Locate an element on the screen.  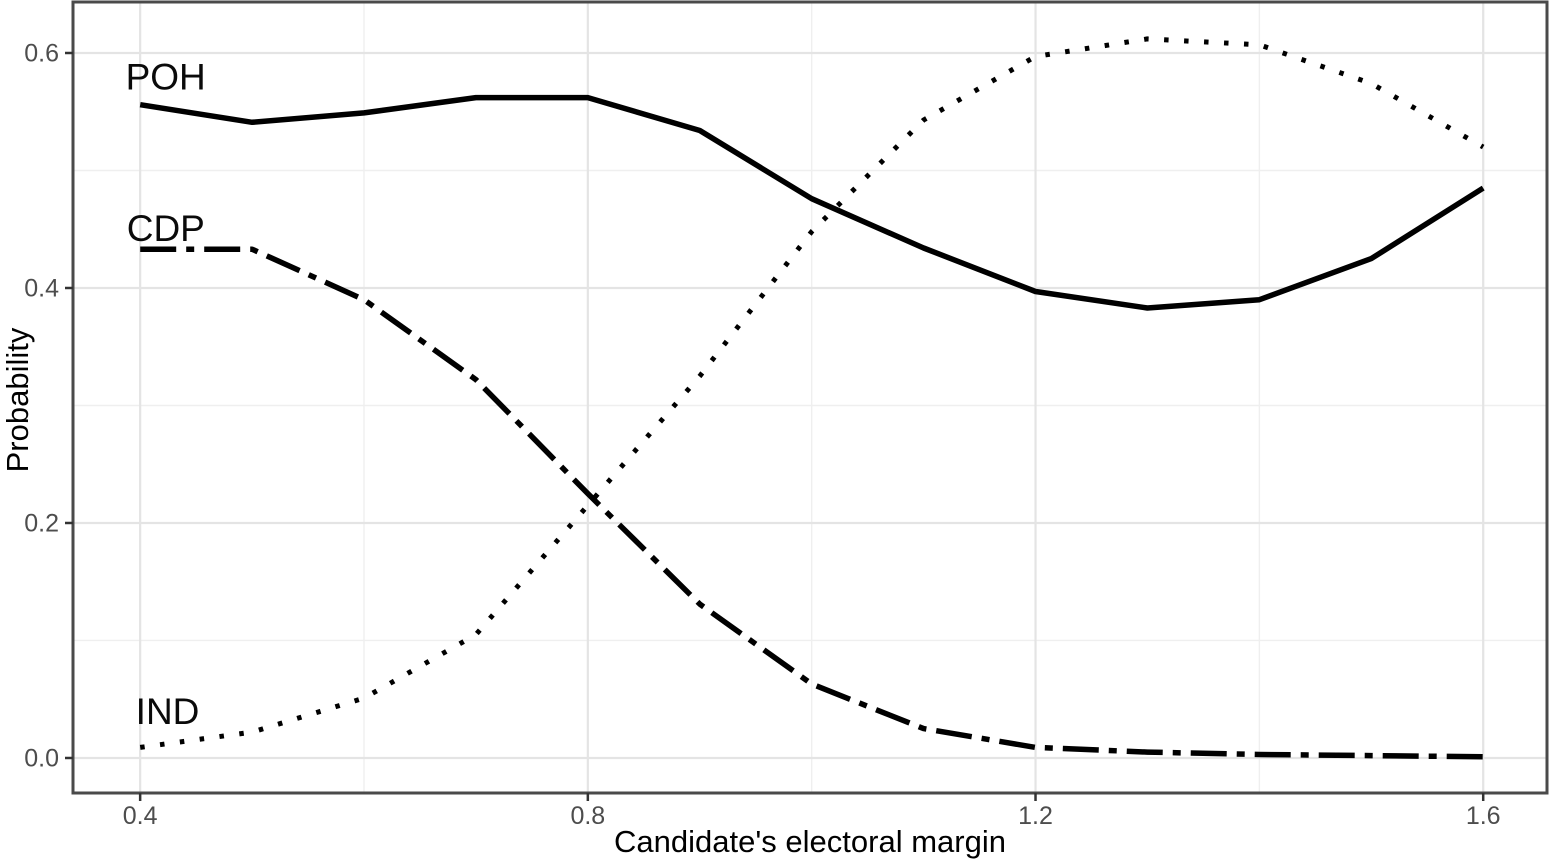
series-label-cdp: CDP is located at coordinates (166, 228).